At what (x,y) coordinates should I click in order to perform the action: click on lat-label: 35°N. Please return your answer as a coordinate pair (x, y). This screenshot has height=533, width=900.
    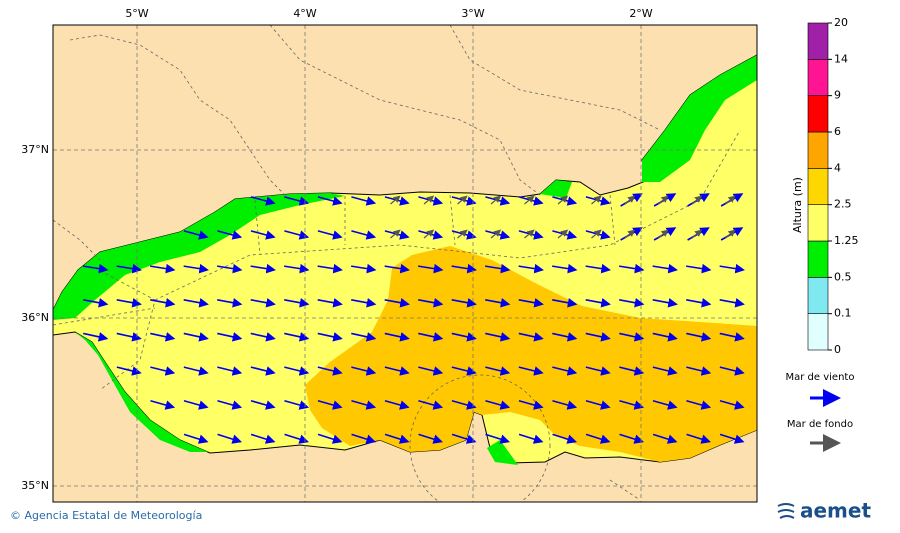
    Looking at the image, I should click on (35, 485).